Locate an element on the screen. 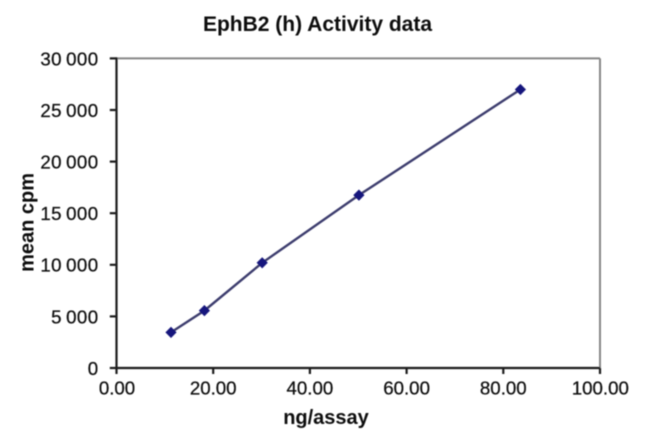 This screenshot has height=442, width=650. svg-text: 20.00 is located at coordinates (213, 388).